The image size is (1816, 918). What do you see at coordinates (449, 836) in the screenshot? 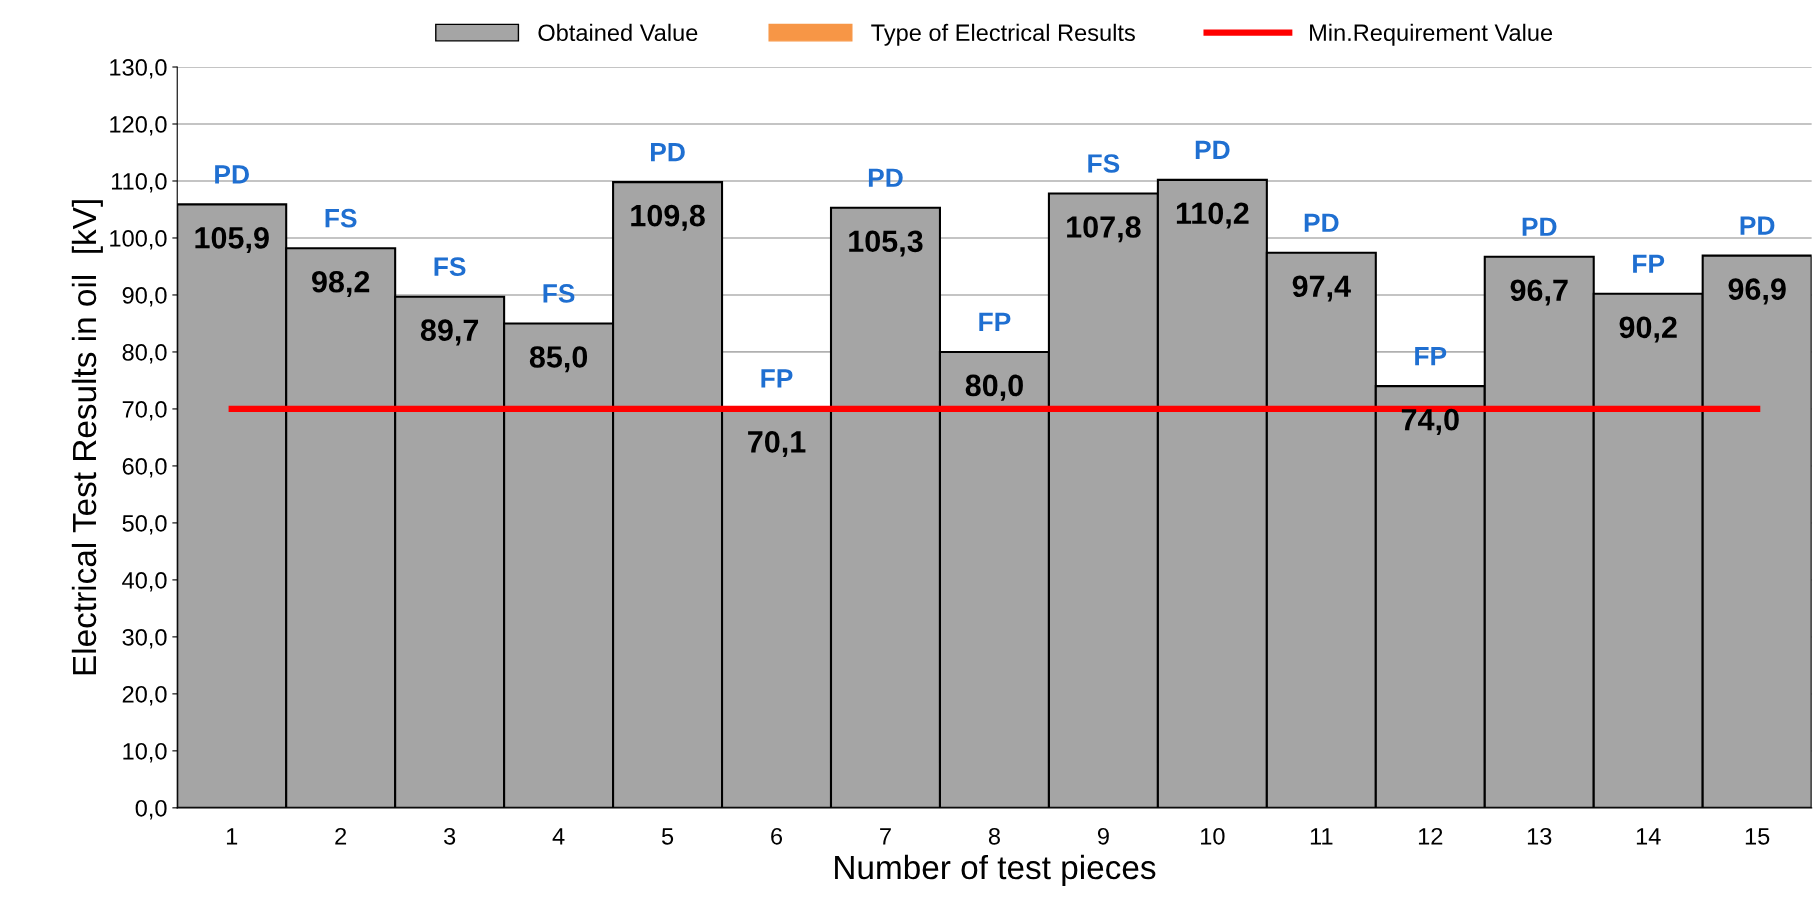
I see `x-tick-label: 3` at bounding box center [449, 836].